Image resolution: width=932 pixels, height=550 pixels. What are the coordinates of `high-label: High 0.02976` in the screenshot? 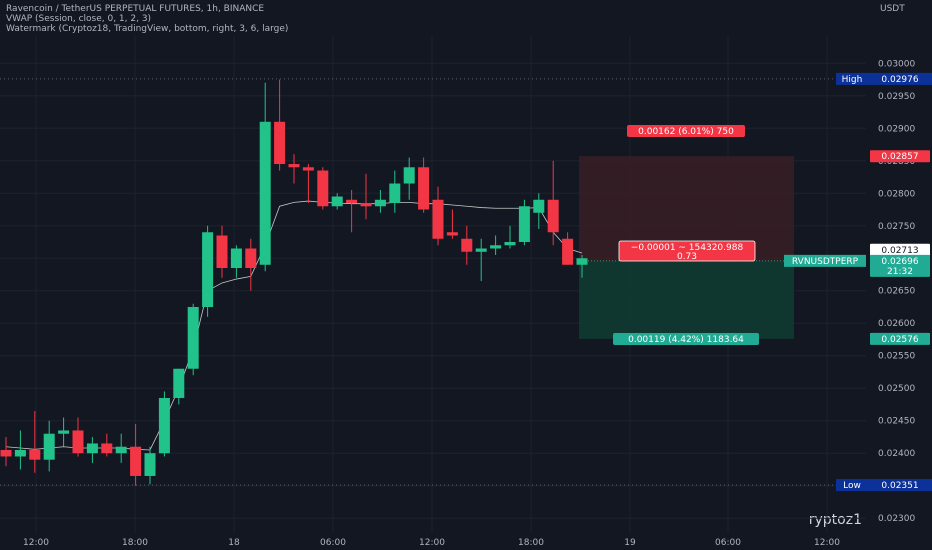 It's located at (884, 78).